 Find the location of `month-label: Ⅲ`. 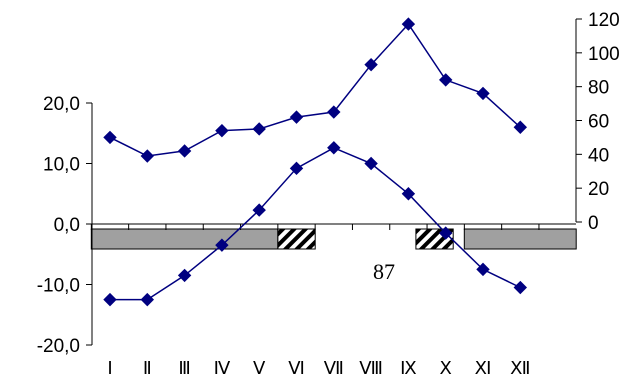

month-label: Ⅲ is located at coordinates (184, 368).